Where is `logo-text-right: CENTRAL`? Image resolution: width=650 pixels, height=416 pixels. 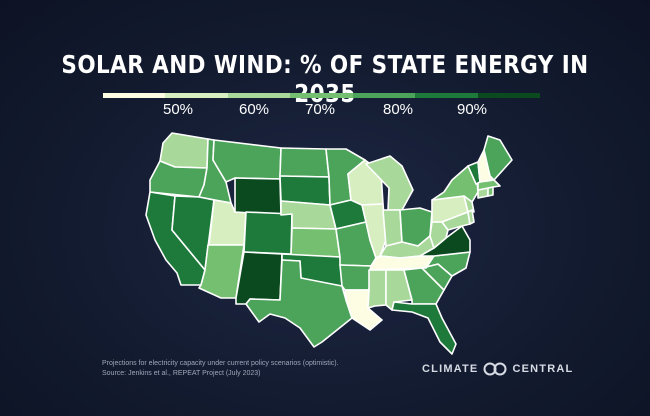 logo-text-right: CENTRAL is located at coordinates (543, 369).